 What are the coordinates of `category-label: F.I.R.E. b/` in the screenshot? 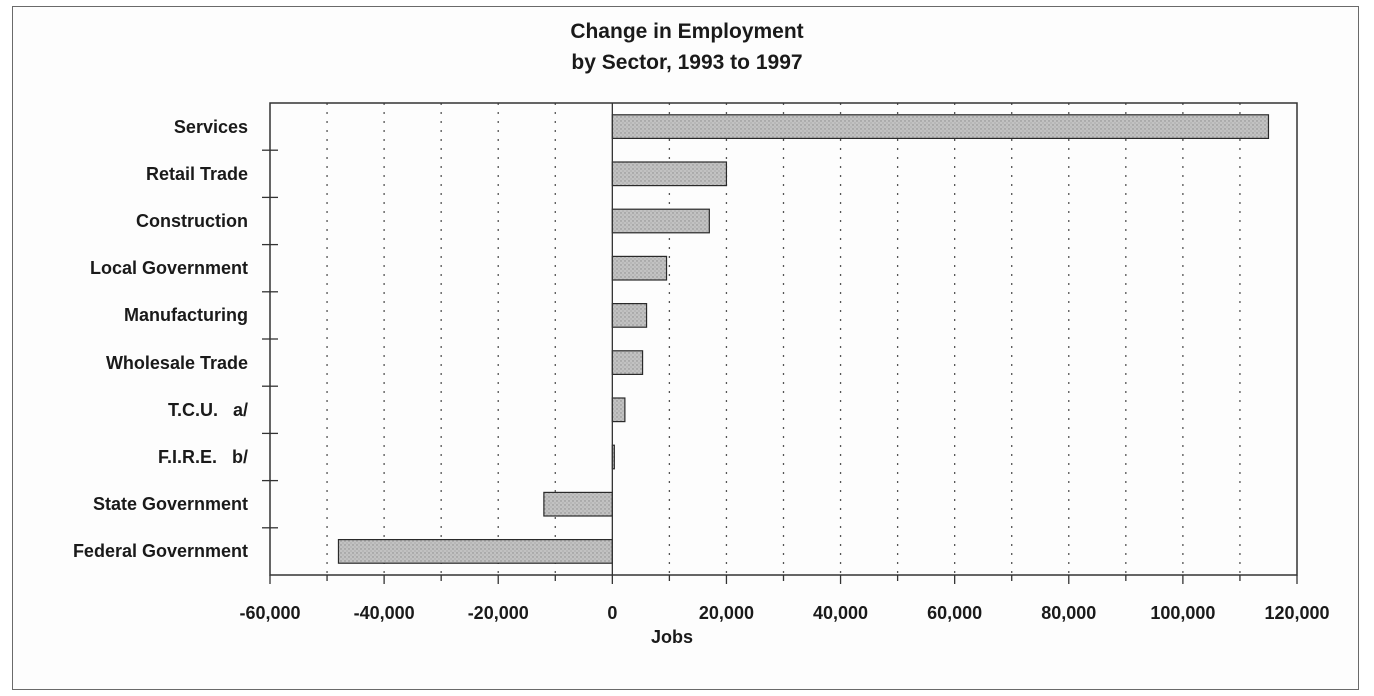 It's located at (202, 457).